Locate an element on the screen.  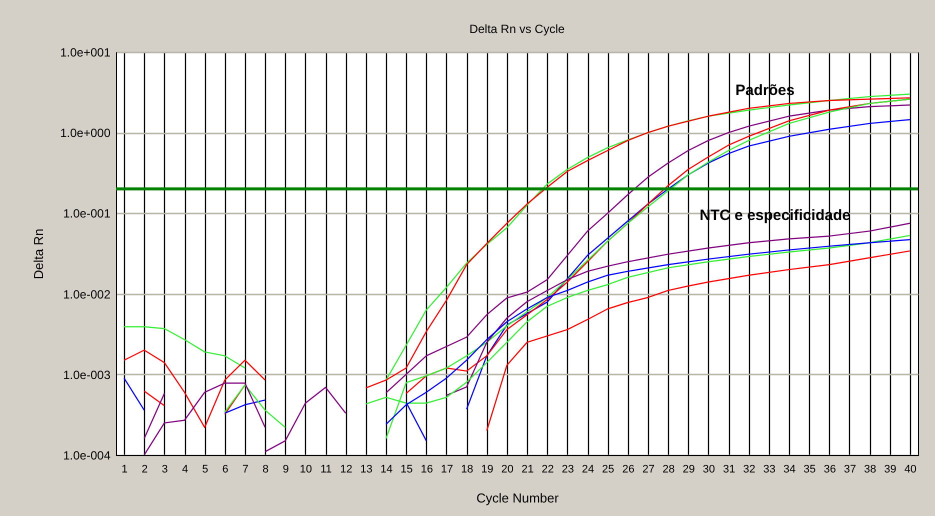
x-tick-label: 38 is located at coordinates (870, 470).